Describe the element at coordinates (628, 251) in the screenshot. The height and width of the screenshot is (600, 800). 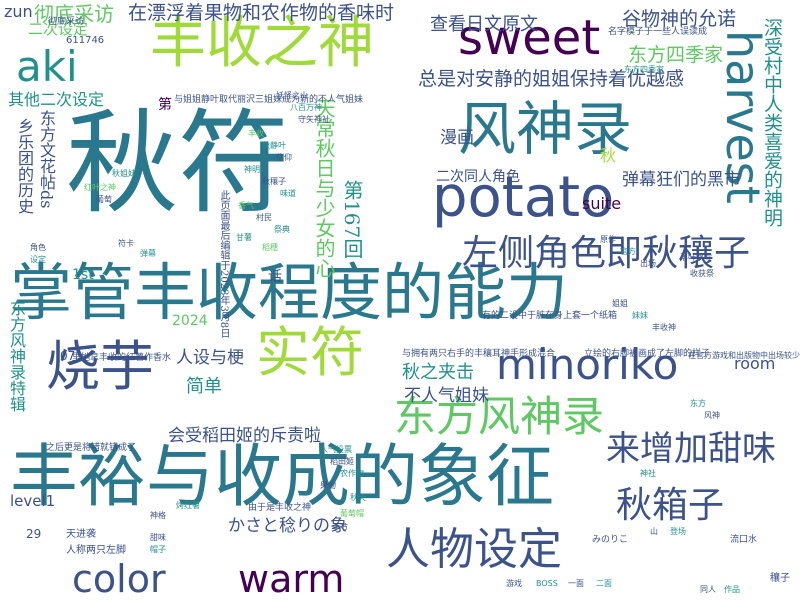
I see `word-guanfang-small: 官方` at that location.